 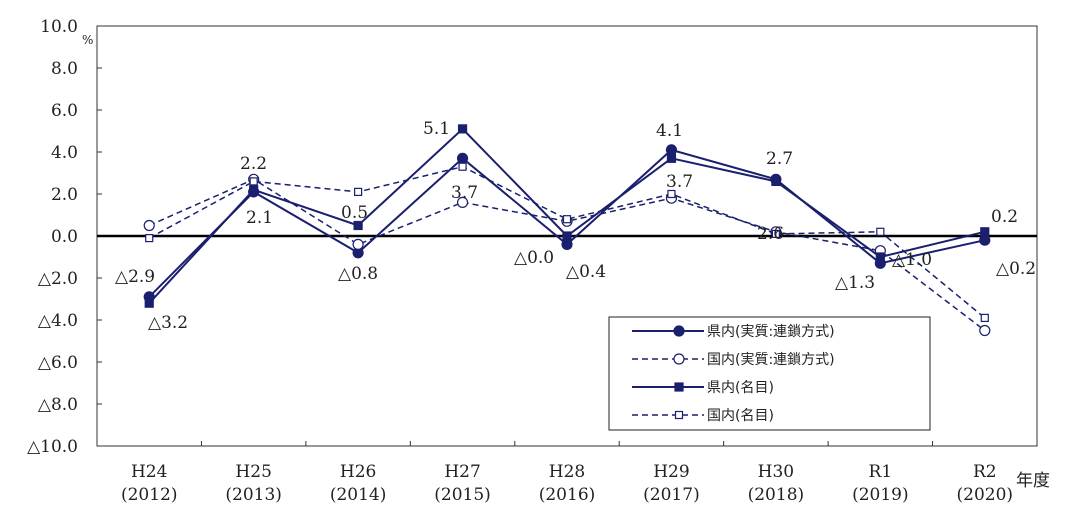 I want to click on x-tick-year-label: (2017), so click(x=671, y=495).